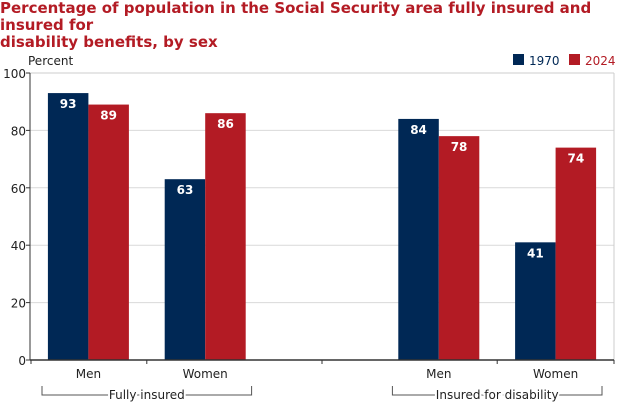 This screenshot has width=624, height=411. Describe the element at coordinates (544, 61) in the screenshot. I see `legend-label: 1970` at that location.